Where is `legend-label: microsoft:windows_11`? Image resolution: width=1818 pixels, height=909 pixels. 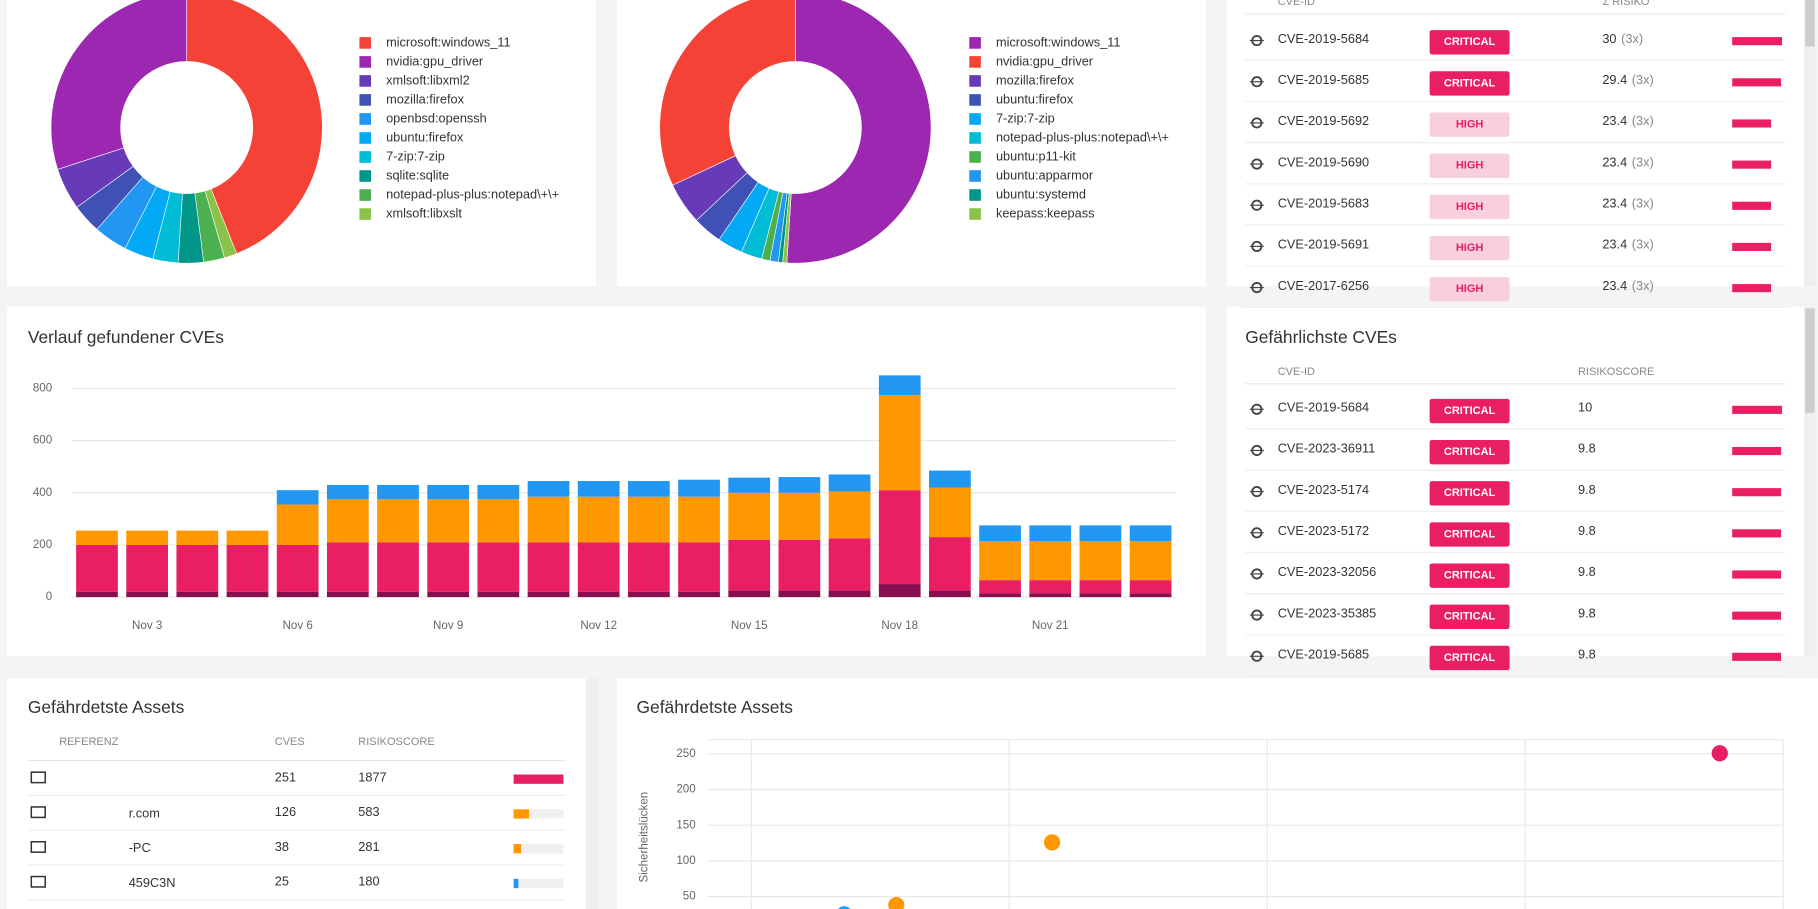 legend-label: microsoft:windows_11 is located at coordinates (448, 41).